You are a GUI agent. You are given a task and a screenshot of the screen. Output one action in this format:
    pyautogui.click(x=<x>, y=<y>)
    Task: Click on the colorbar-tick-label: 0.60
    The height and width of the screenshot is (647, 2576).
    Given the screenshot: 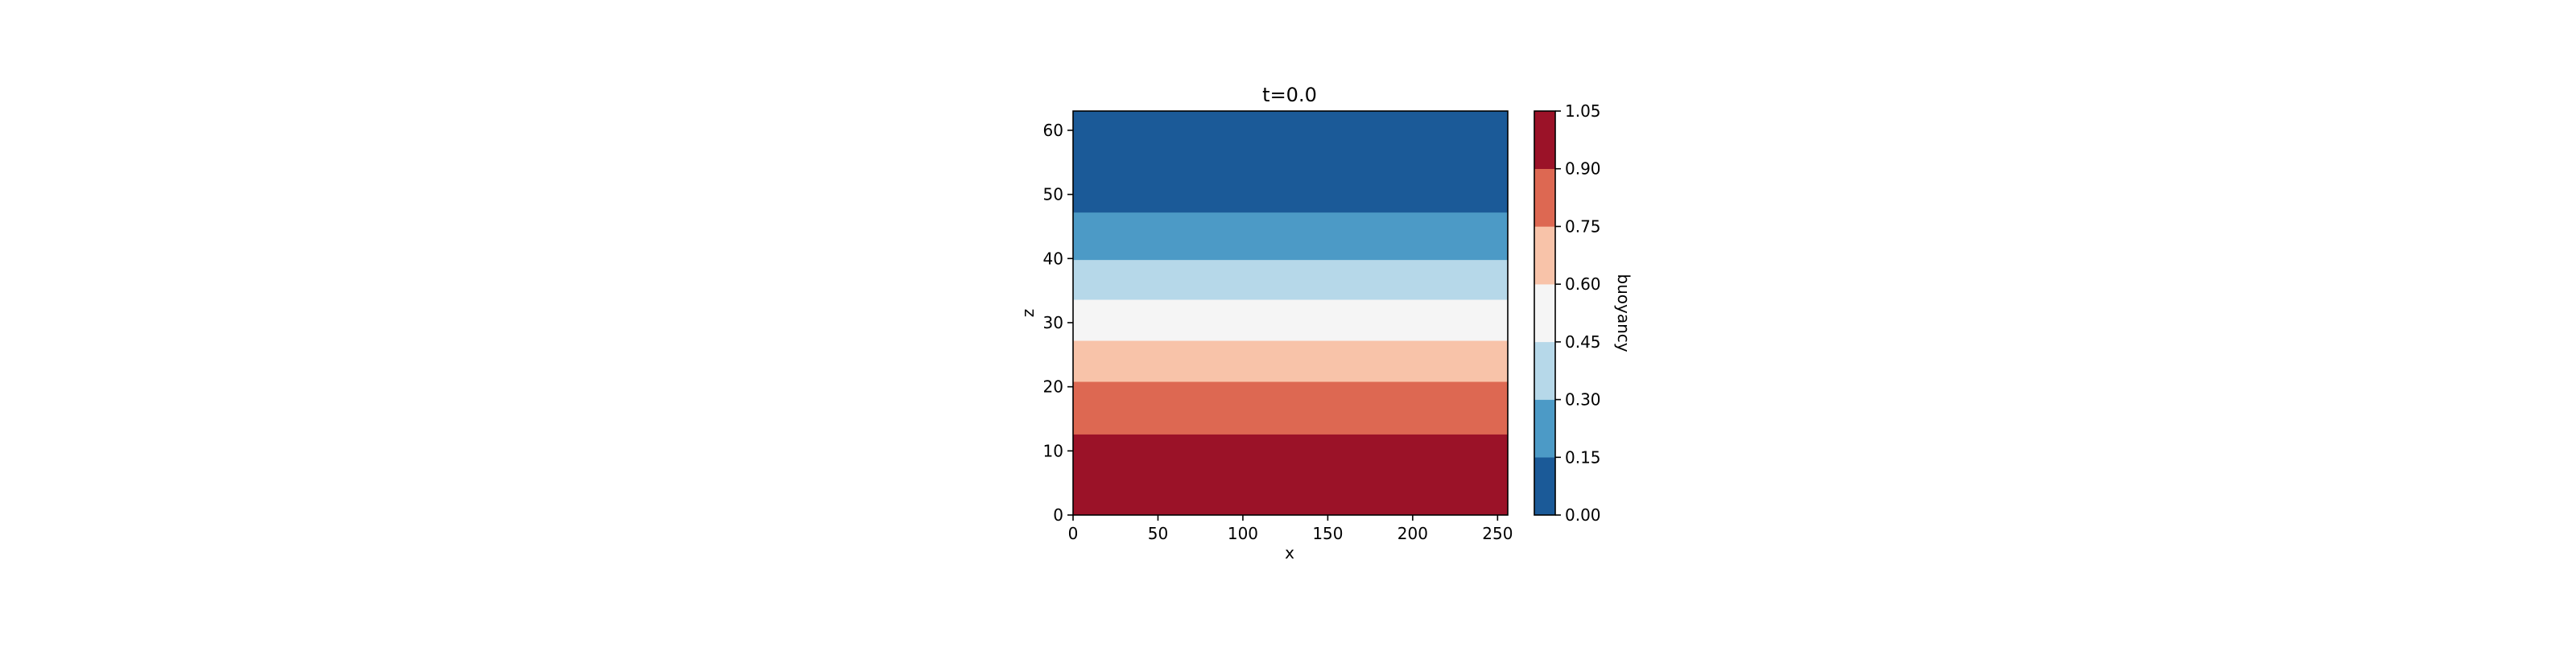 What is the action you would take?
    pyautogui.click(x=1583, y=284)
    